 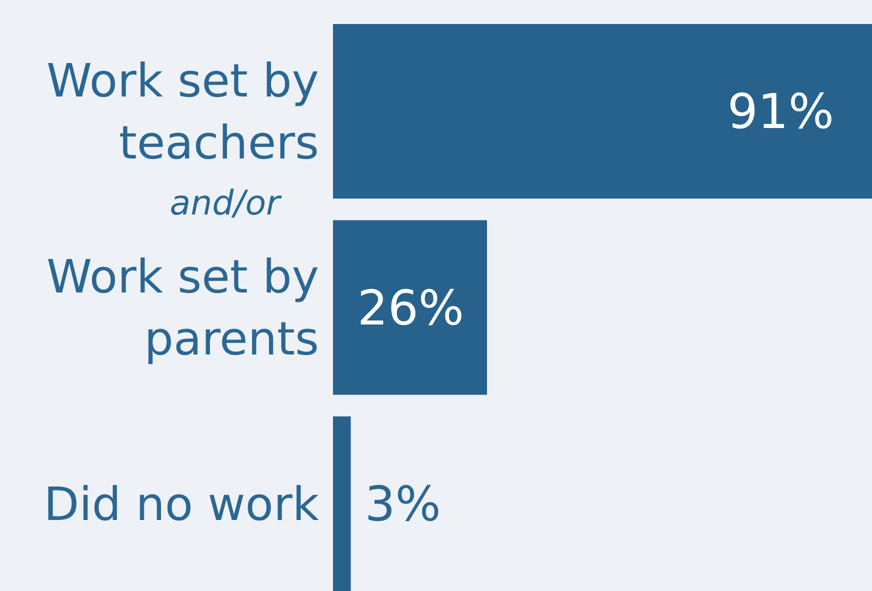 What do you see at coordinates (182, 111) in the screenshot?
I see `y-tick-label: Work set by teachers` at bounding box center [182, 111].